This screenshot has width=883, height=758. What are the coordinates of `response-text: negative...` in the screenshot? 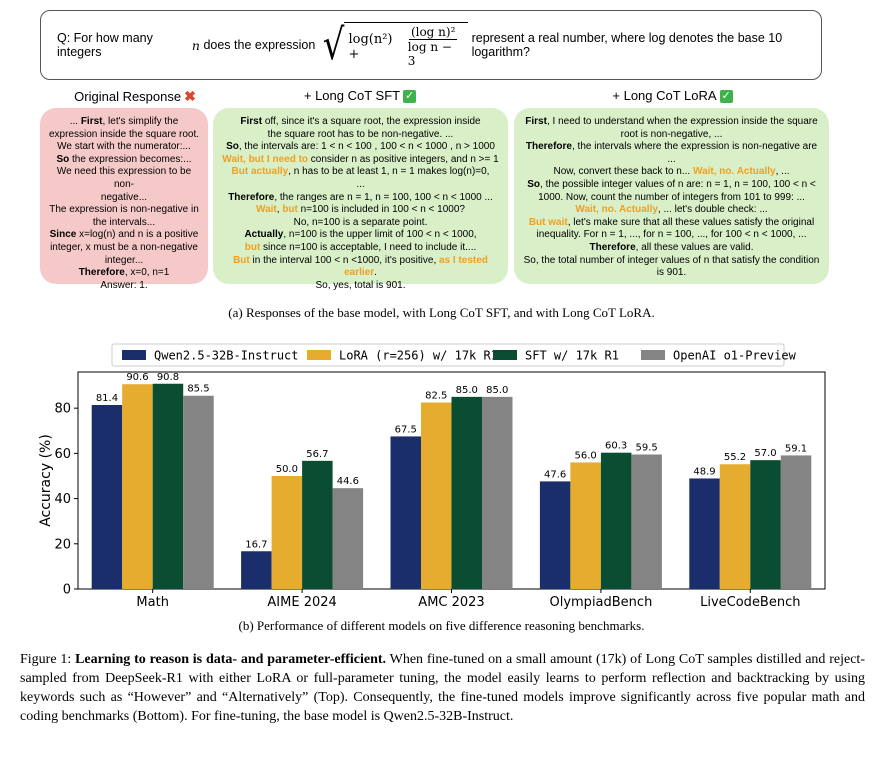 It's located at (124, 197).